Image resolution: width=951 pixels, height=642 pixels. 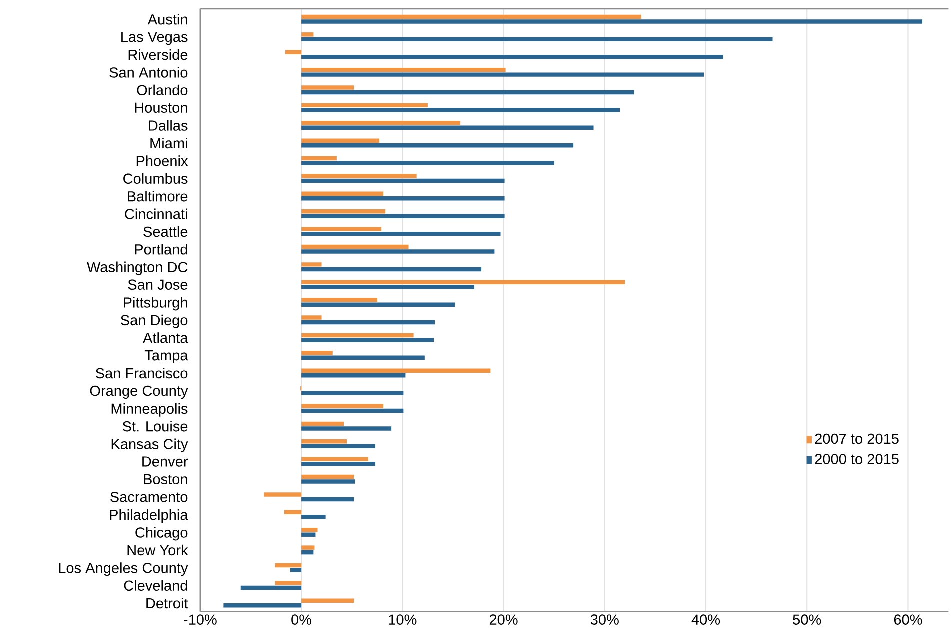 What do you see at coordinates (706, 619) in the screenshot?
I see `x-tick-label: 40%` at bounding box center [706, 619].